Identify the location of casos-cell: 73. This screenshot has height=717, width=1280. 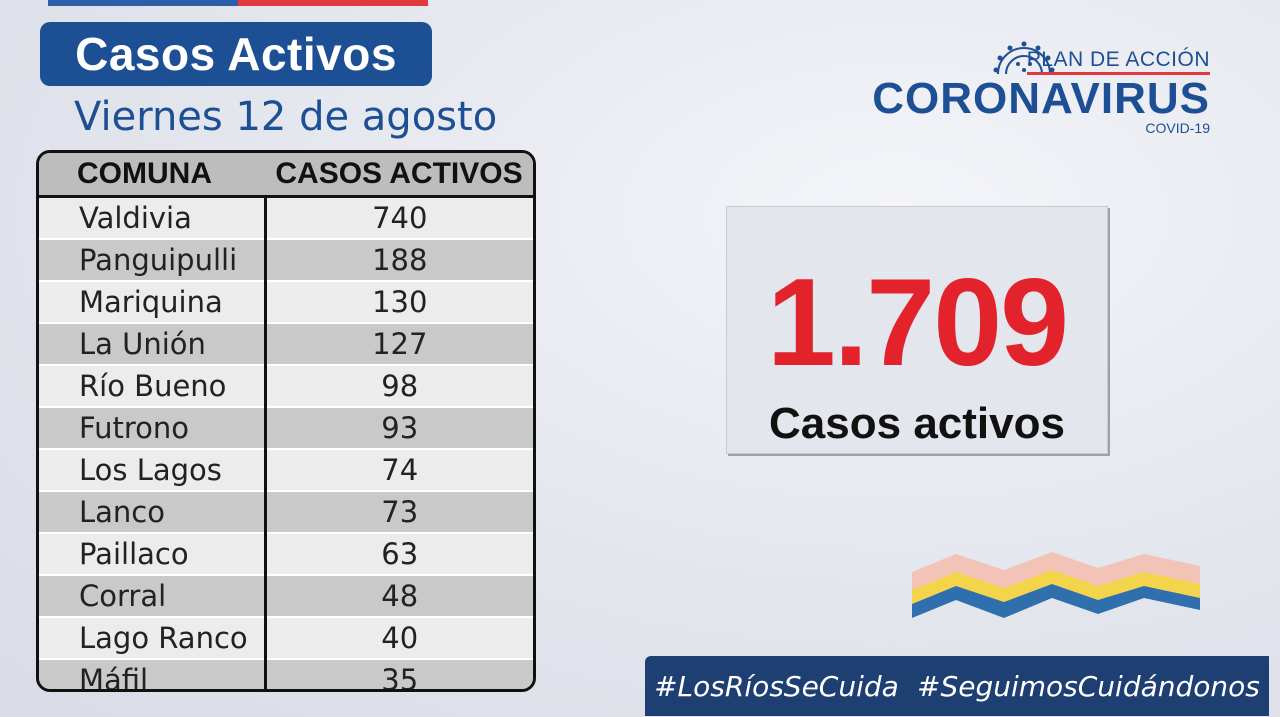
(398, 512).